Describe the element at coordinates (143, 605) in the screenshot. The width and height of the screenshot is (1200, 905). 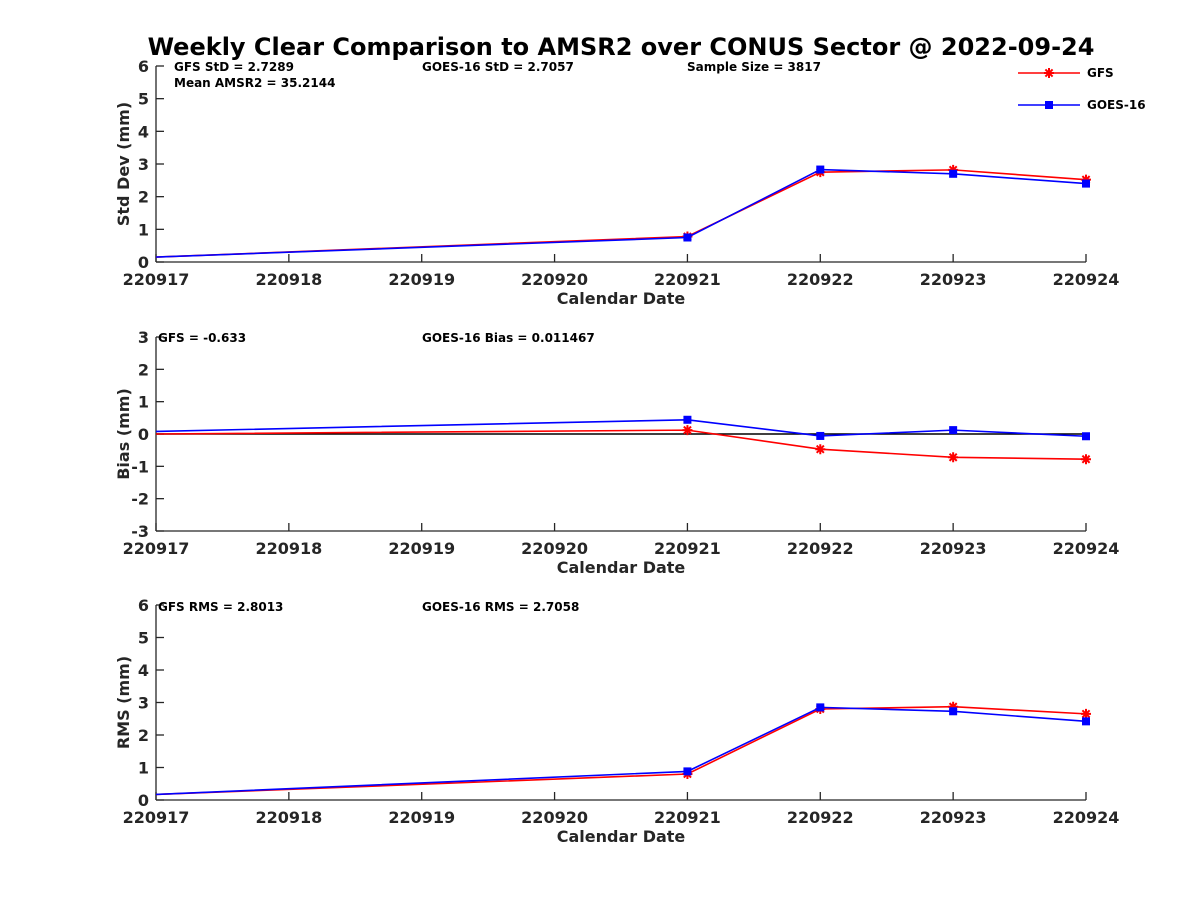
I see `panel-rms-ytick-label: 6` at that location.